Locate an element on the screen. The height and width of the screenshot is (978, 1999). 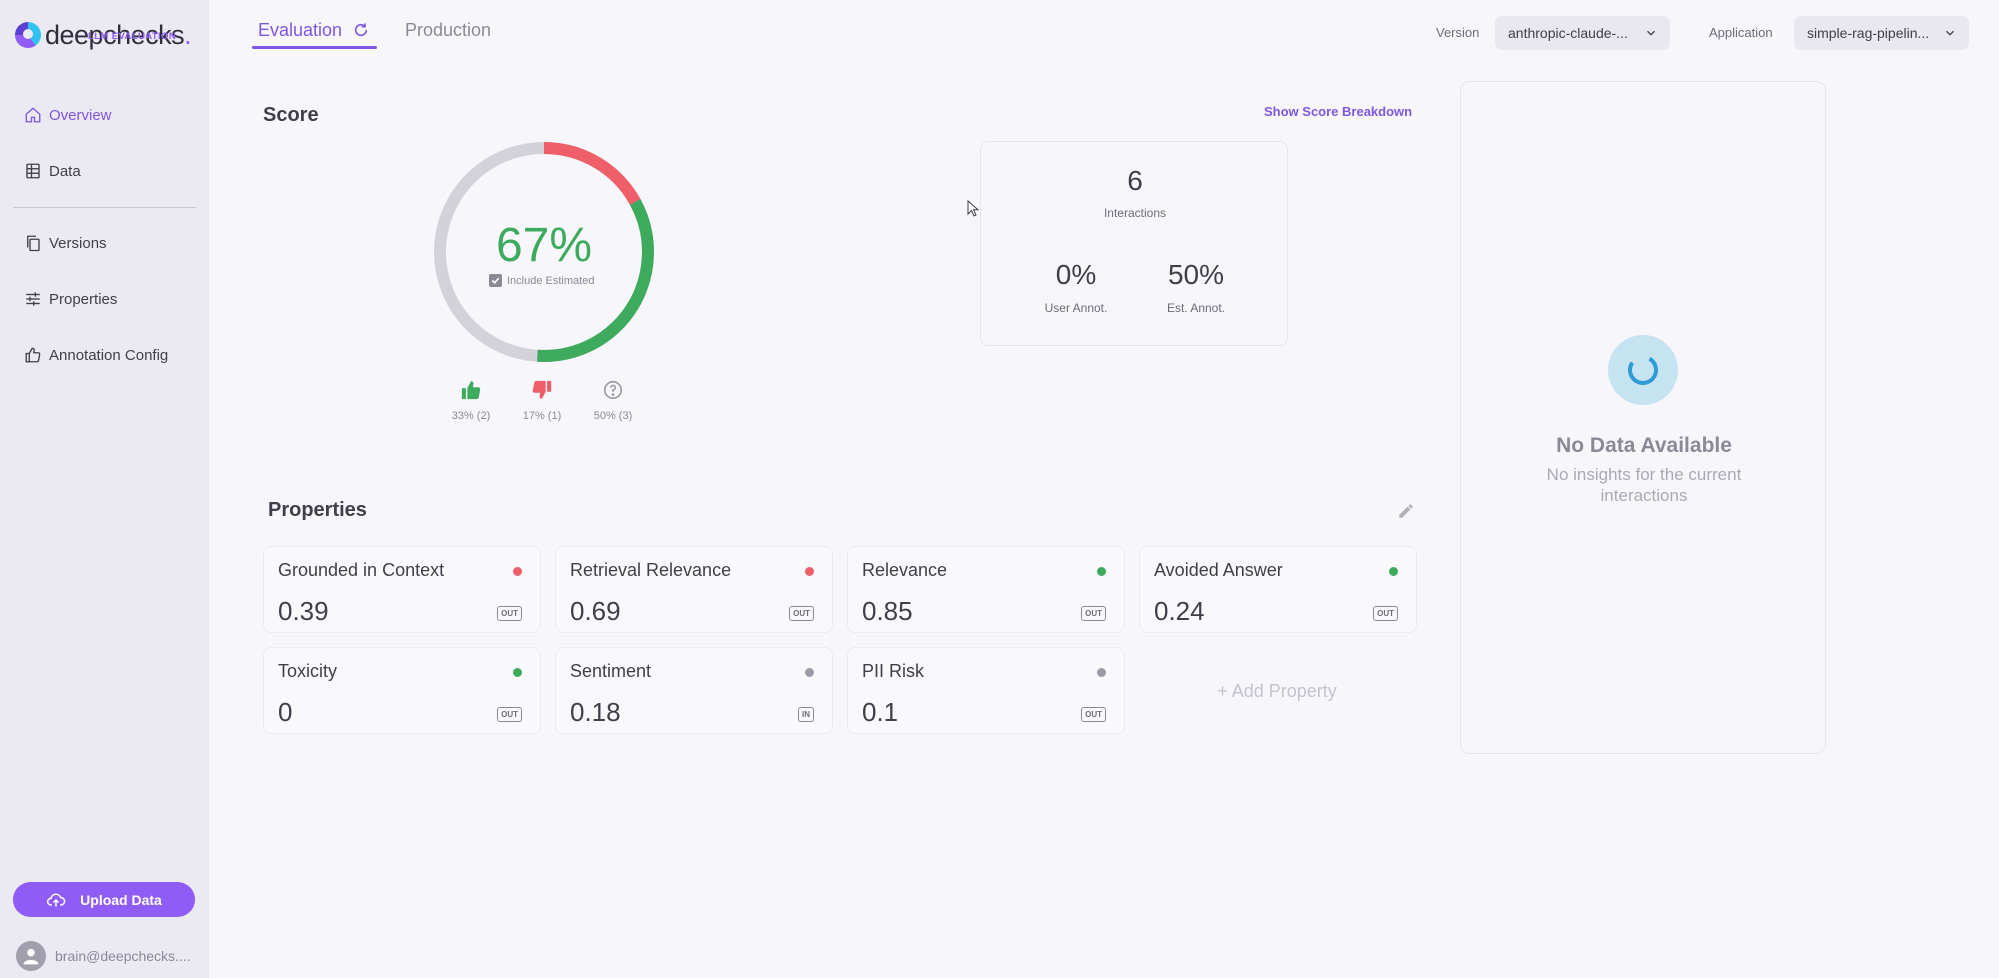
donut-segment-bad is located at coordinates (544, 252).